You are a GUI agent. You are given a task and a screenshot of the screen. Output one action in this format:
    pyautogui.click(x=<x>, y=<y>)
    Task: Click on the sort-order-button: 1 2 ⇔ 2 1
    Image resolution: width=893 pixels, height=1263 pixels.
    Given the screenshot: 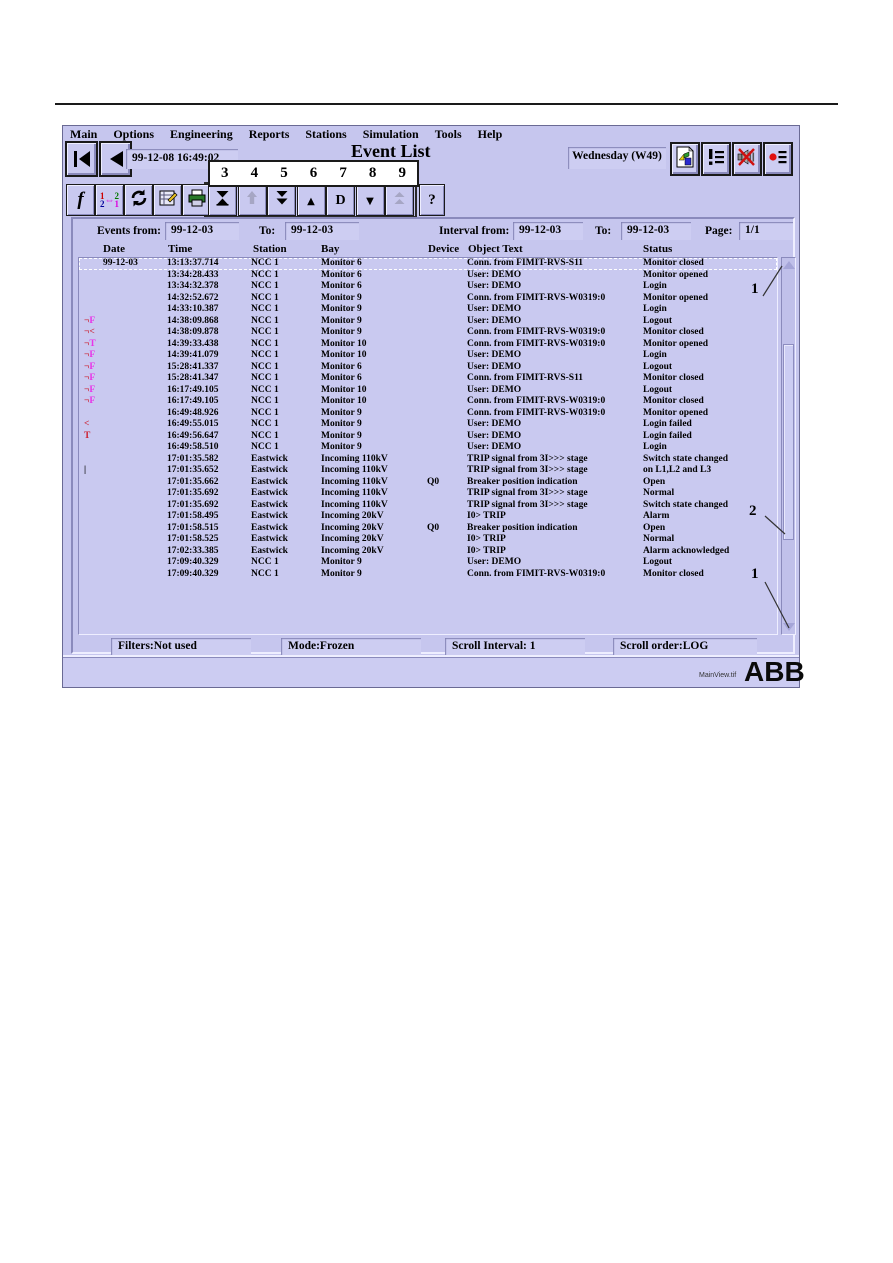 What is the action you would take?
    pyautogui.click(x=109, y=200)
    